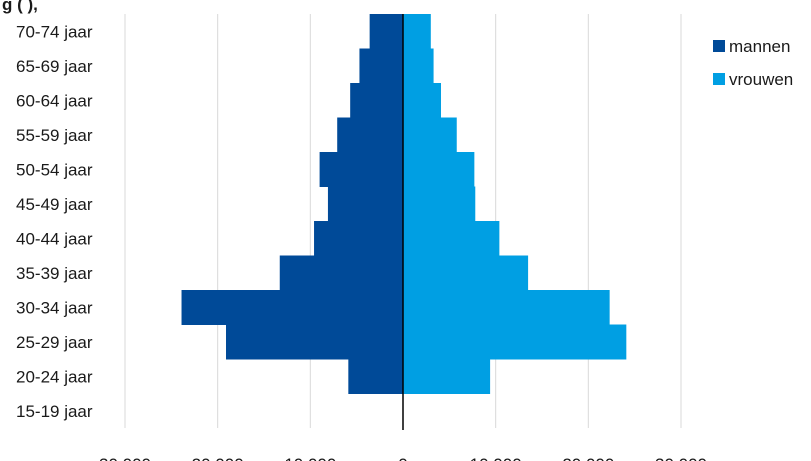 This screenshot has height=461, width=811. I want to click on y-tick-label: 40-44 jaar, so click(54, 238).